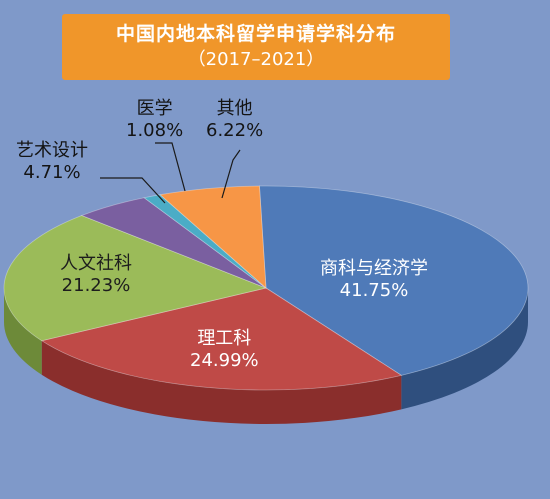  What do you see at coordinates (154, 108) in the screenshot?
I see `slice-name-medicine: 医学` at bounding box center [154, 108].